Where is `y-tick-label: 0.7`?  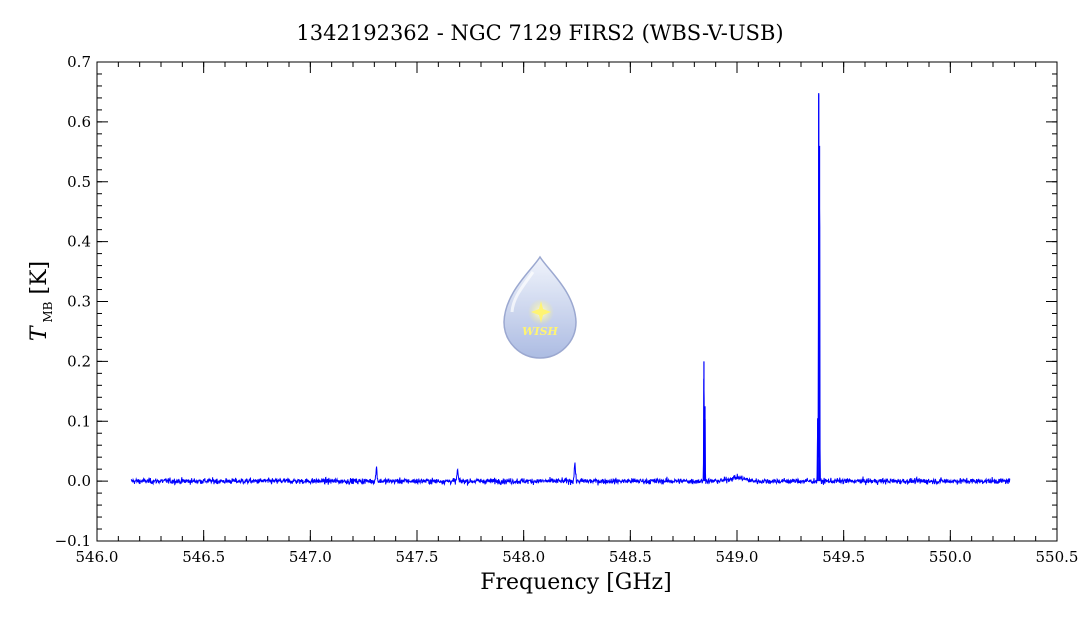
y-tick-label: 0.7 is located at coordinates (79, 62).